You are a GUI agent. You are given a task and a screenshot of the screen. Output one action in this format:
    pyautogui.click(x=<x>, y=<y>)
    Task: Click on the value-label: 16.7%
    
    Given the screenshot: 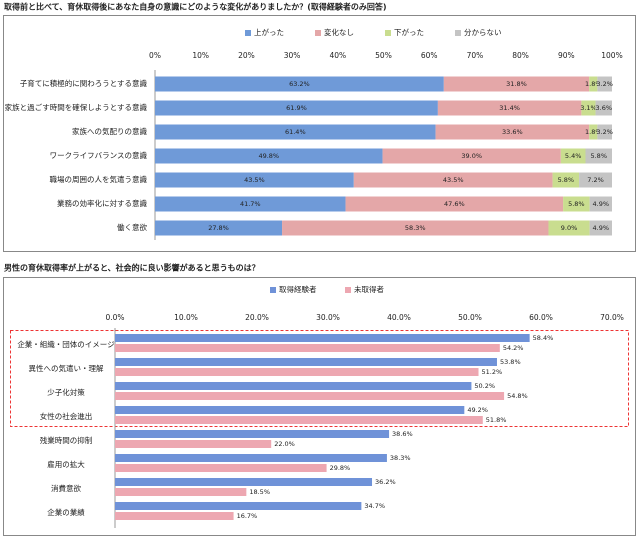 What is the action you would take?
    pyautogui.click(x=247, y=516)
    